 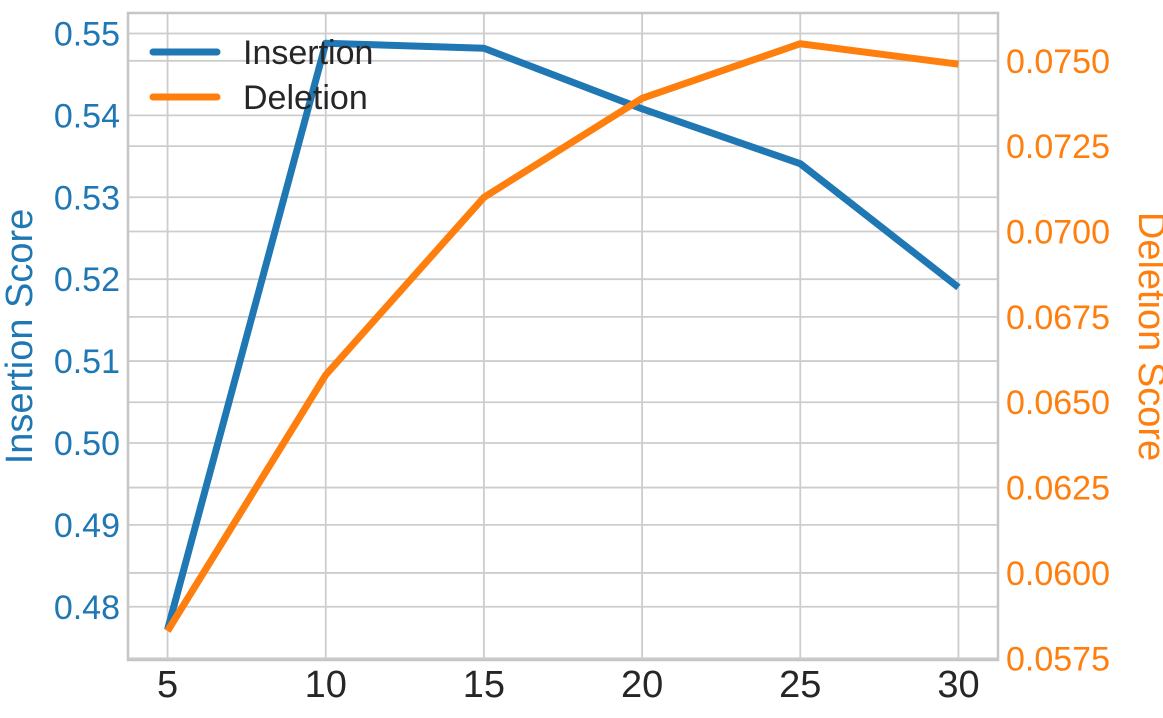 I want to click on legend: Insertion Deletion, so click(x=261, y=75).